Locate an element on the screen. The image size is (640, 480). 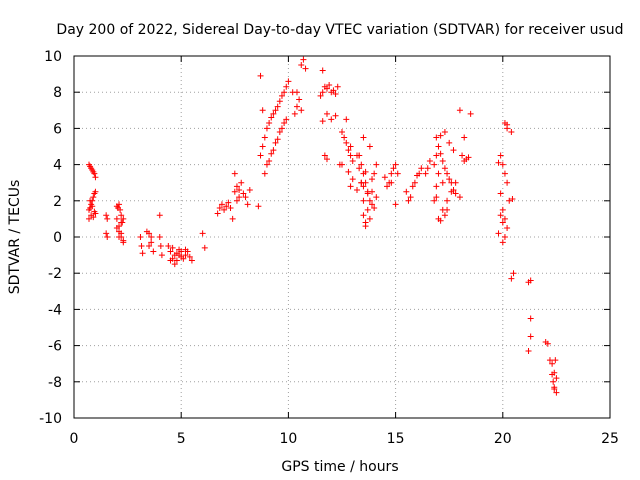
x-tick-label: 20 is located at coordinates (503, 439).